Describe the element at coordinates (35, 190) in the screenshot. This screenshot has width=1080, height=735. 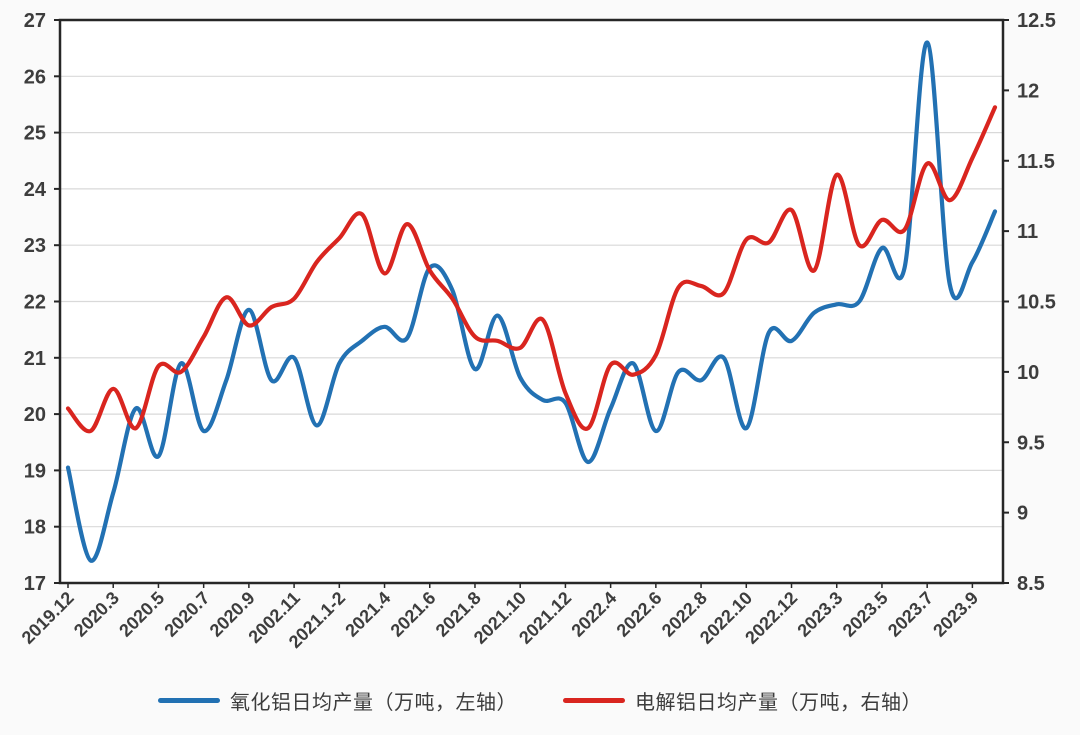
I see `y-left-tick-label: 24` at that location.